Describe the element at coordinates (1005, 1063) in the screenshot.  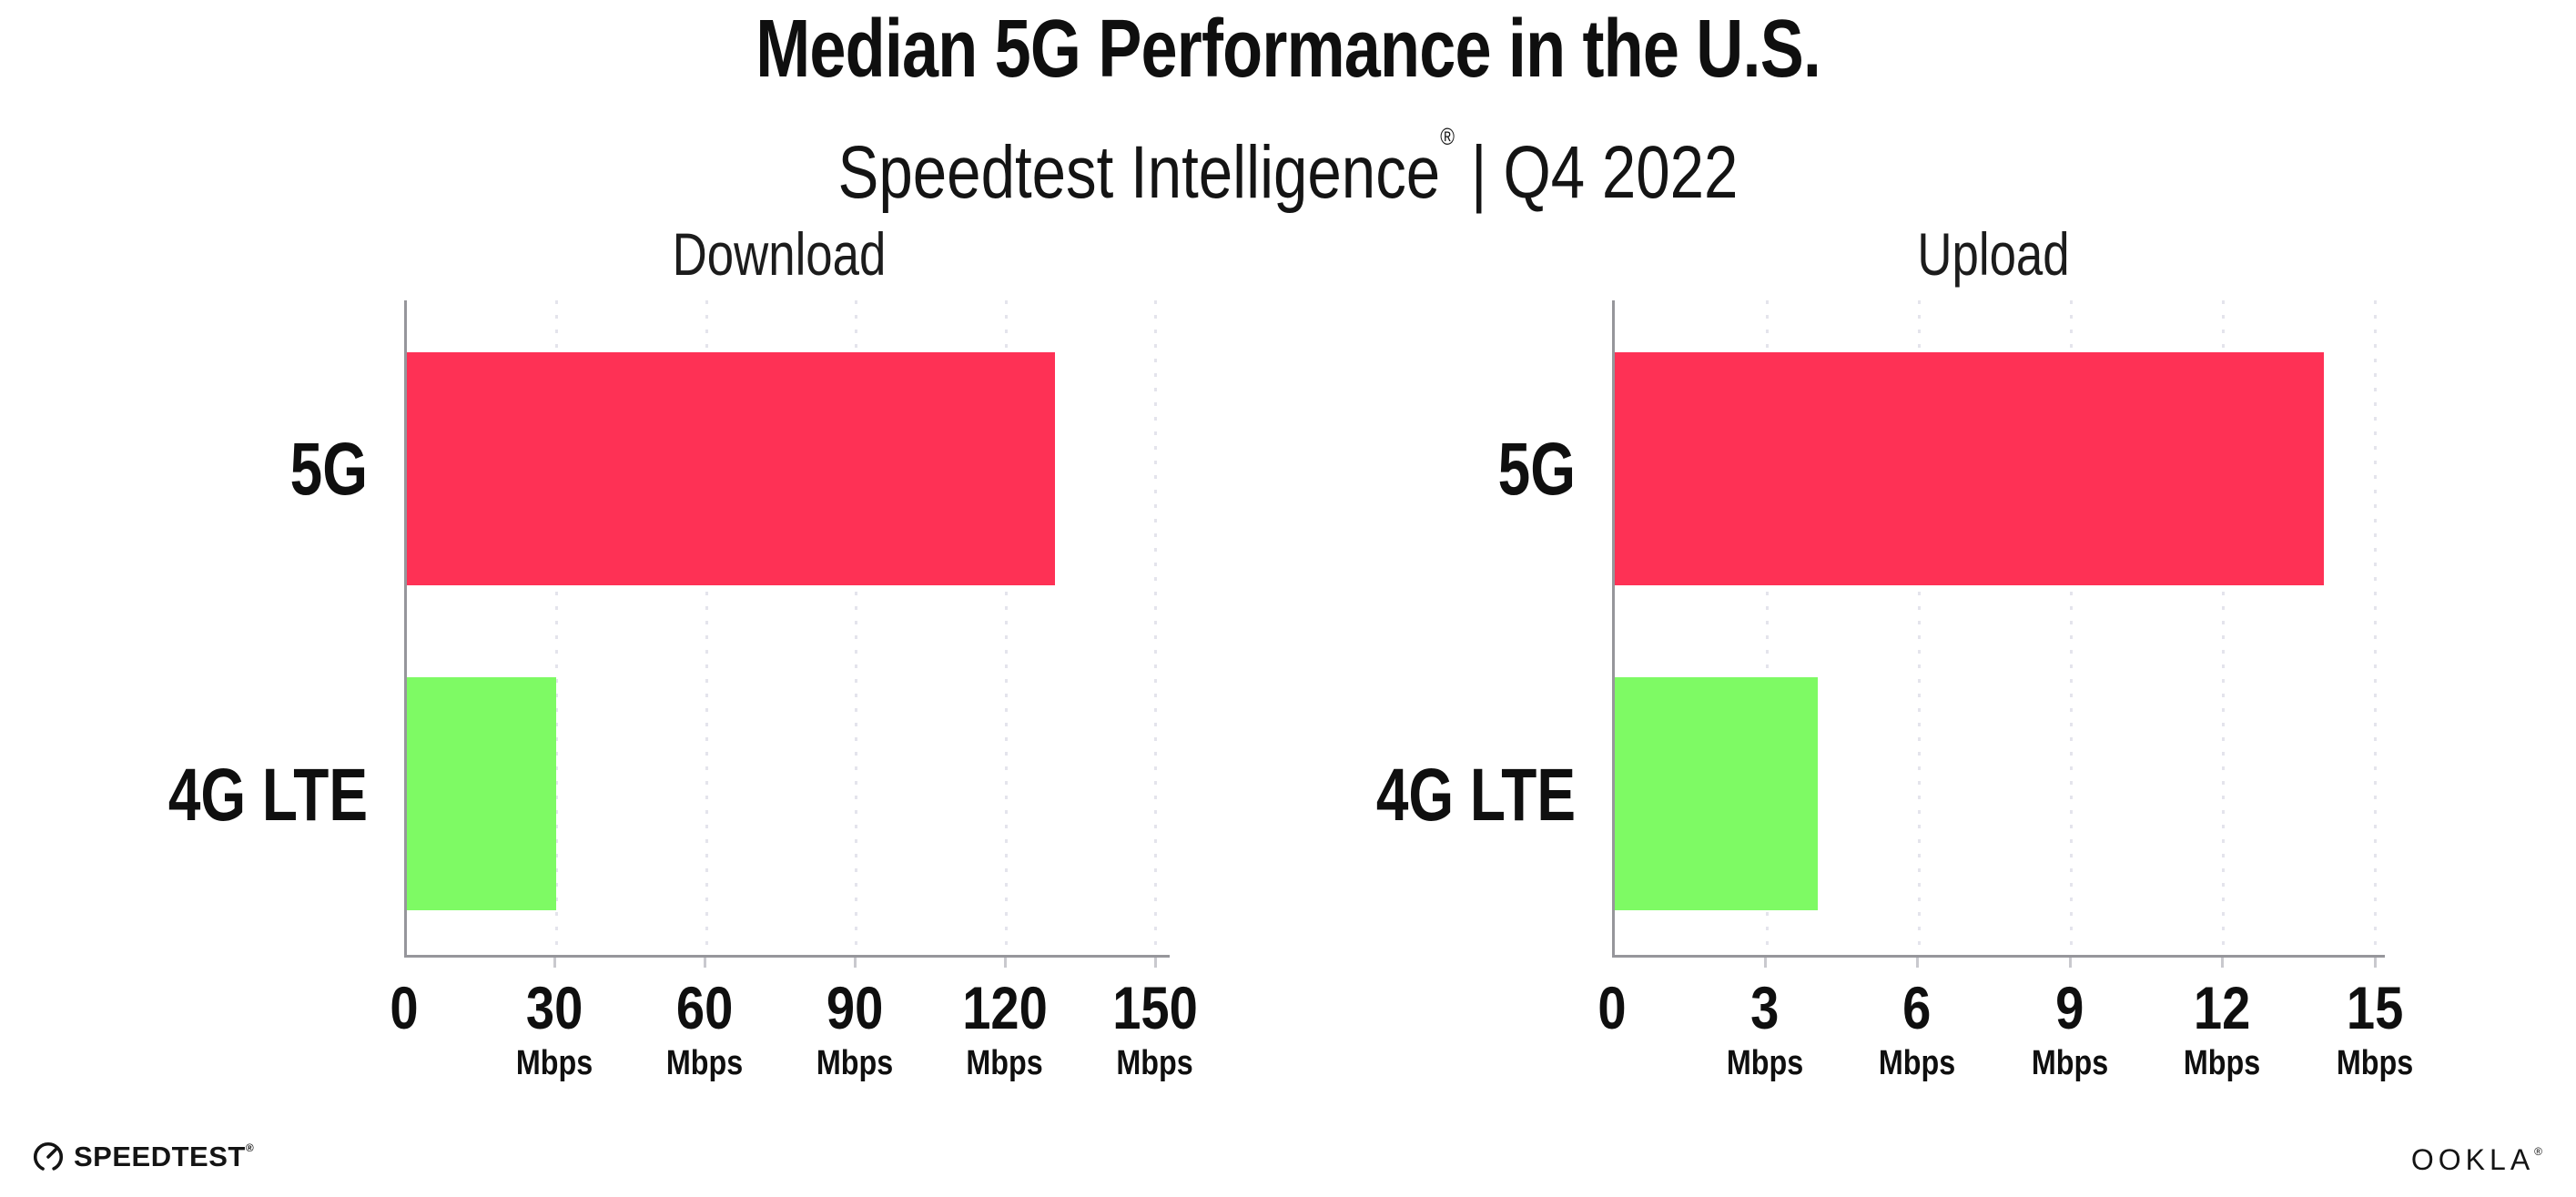
I see `download-tick-unit-120: Mbps` at that location.